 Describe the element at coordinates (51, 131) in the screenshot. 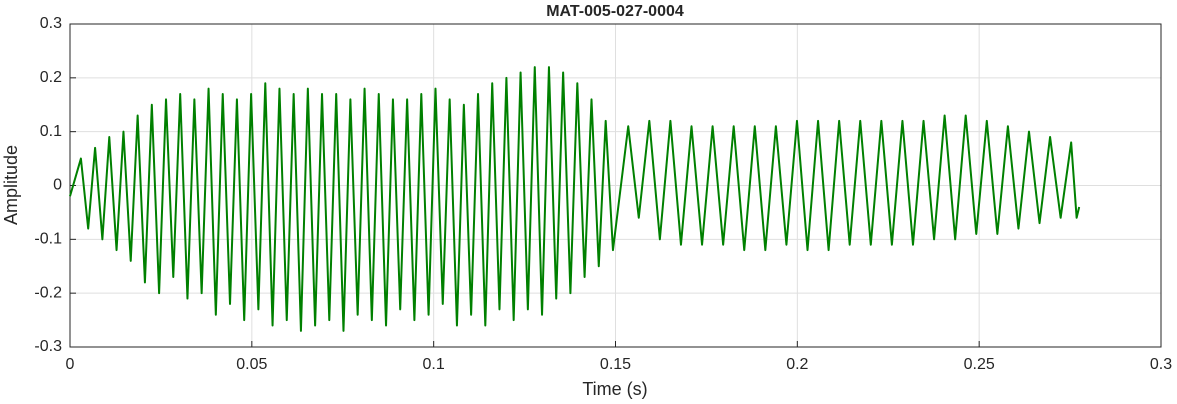

I see `y-tick-label: 0.1` at that location.